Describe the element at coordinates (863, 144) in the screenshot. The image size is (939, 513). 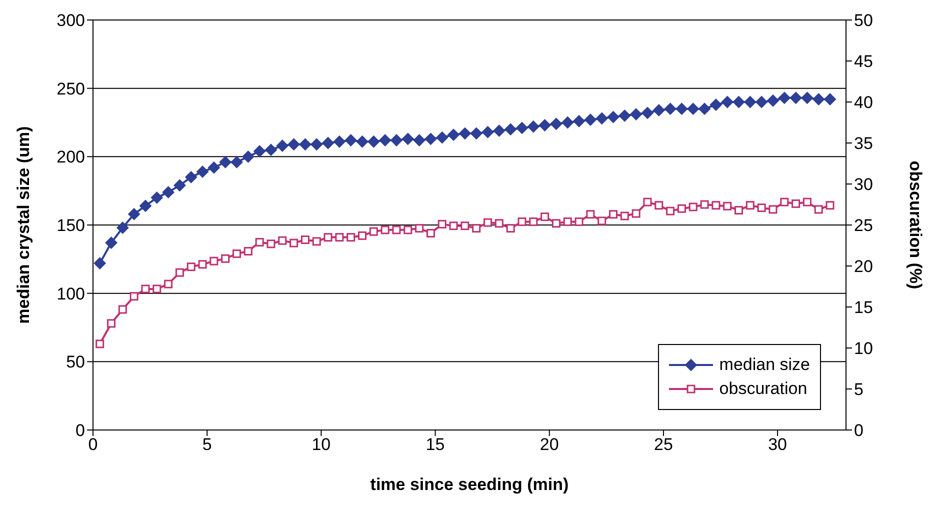
I see `y2-tick-label: 35` at that location.